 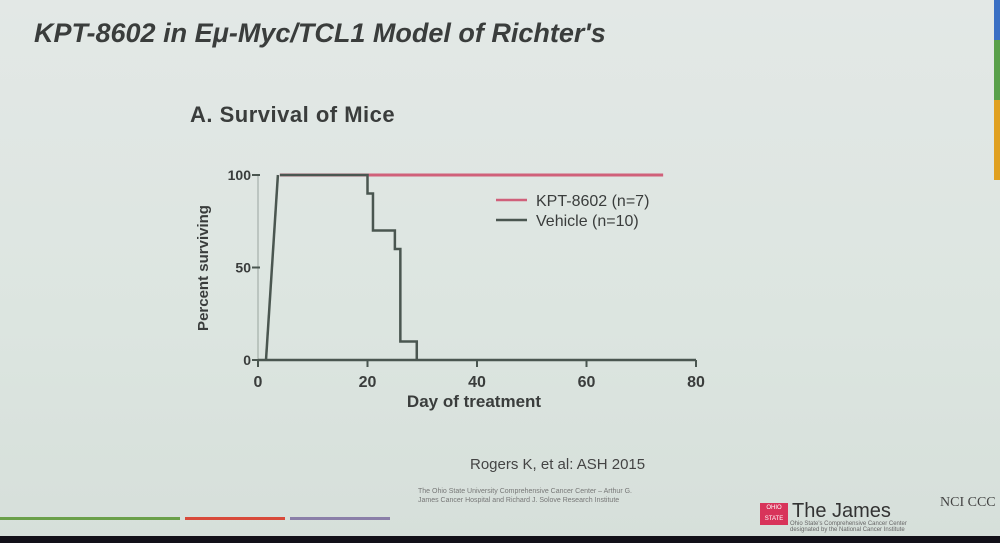 I want to click on vehicle-start-line, so click(x=272, y=267).